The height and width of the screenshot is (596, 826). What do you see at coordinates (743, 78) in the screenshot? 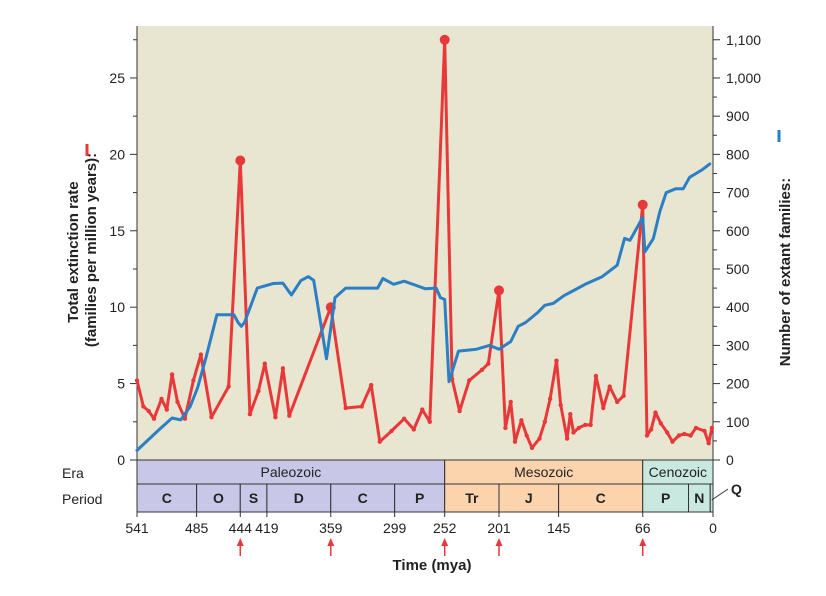
I see `right-tick-label: 1,000` at bounding box center [743, 78].